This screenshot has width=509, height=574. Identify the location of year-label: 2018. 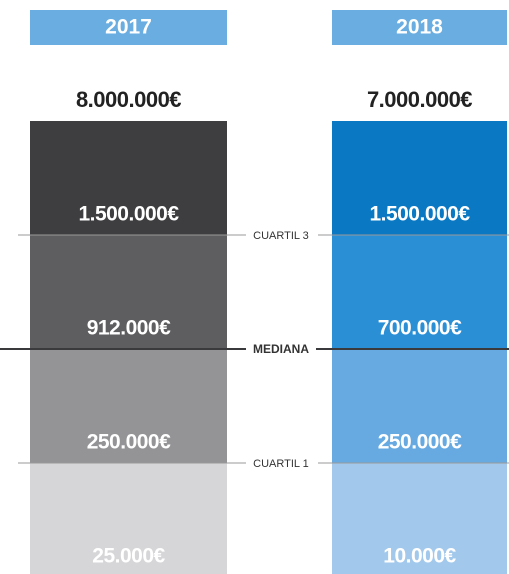
(419, 27).